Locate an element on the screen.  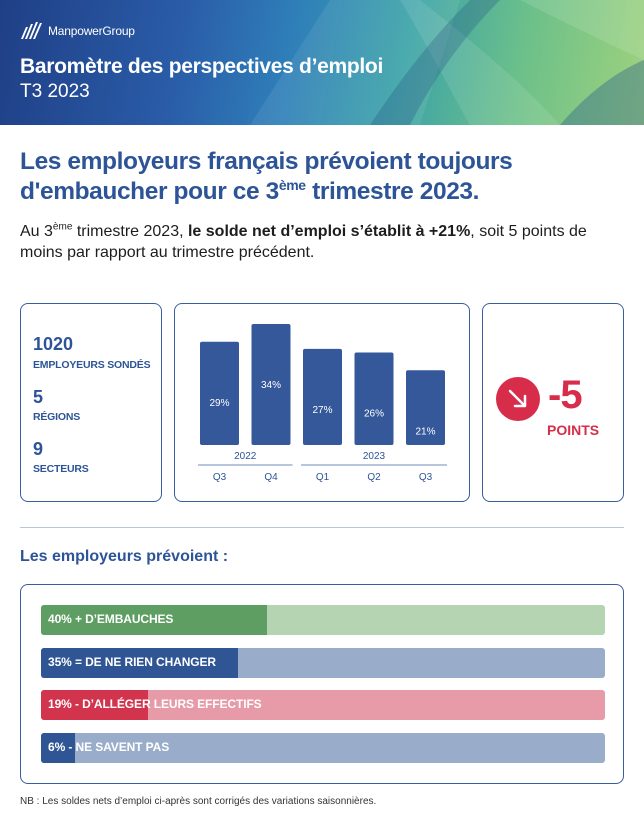
delta-value: -5 is located at coordinates (565, 395).